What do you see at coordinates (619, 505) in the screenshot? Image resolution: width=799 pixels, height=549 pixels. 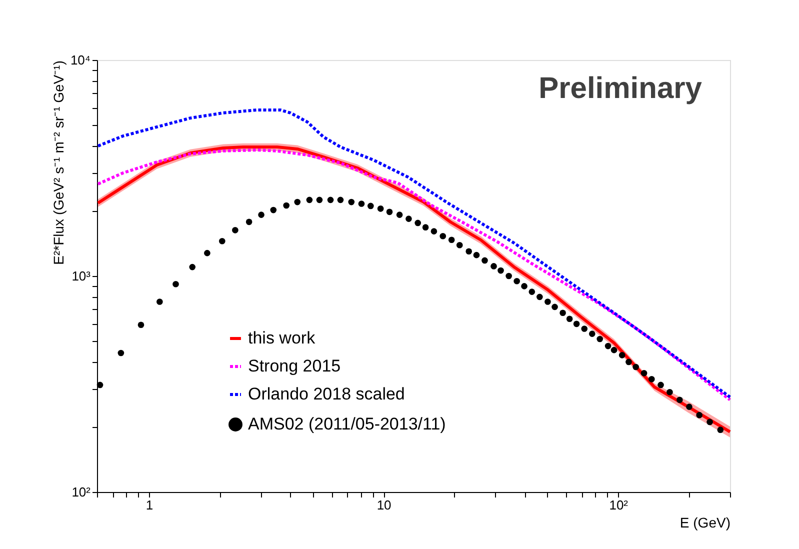 I see `x-tick-label: 10²` at bounding box center [619, 505].